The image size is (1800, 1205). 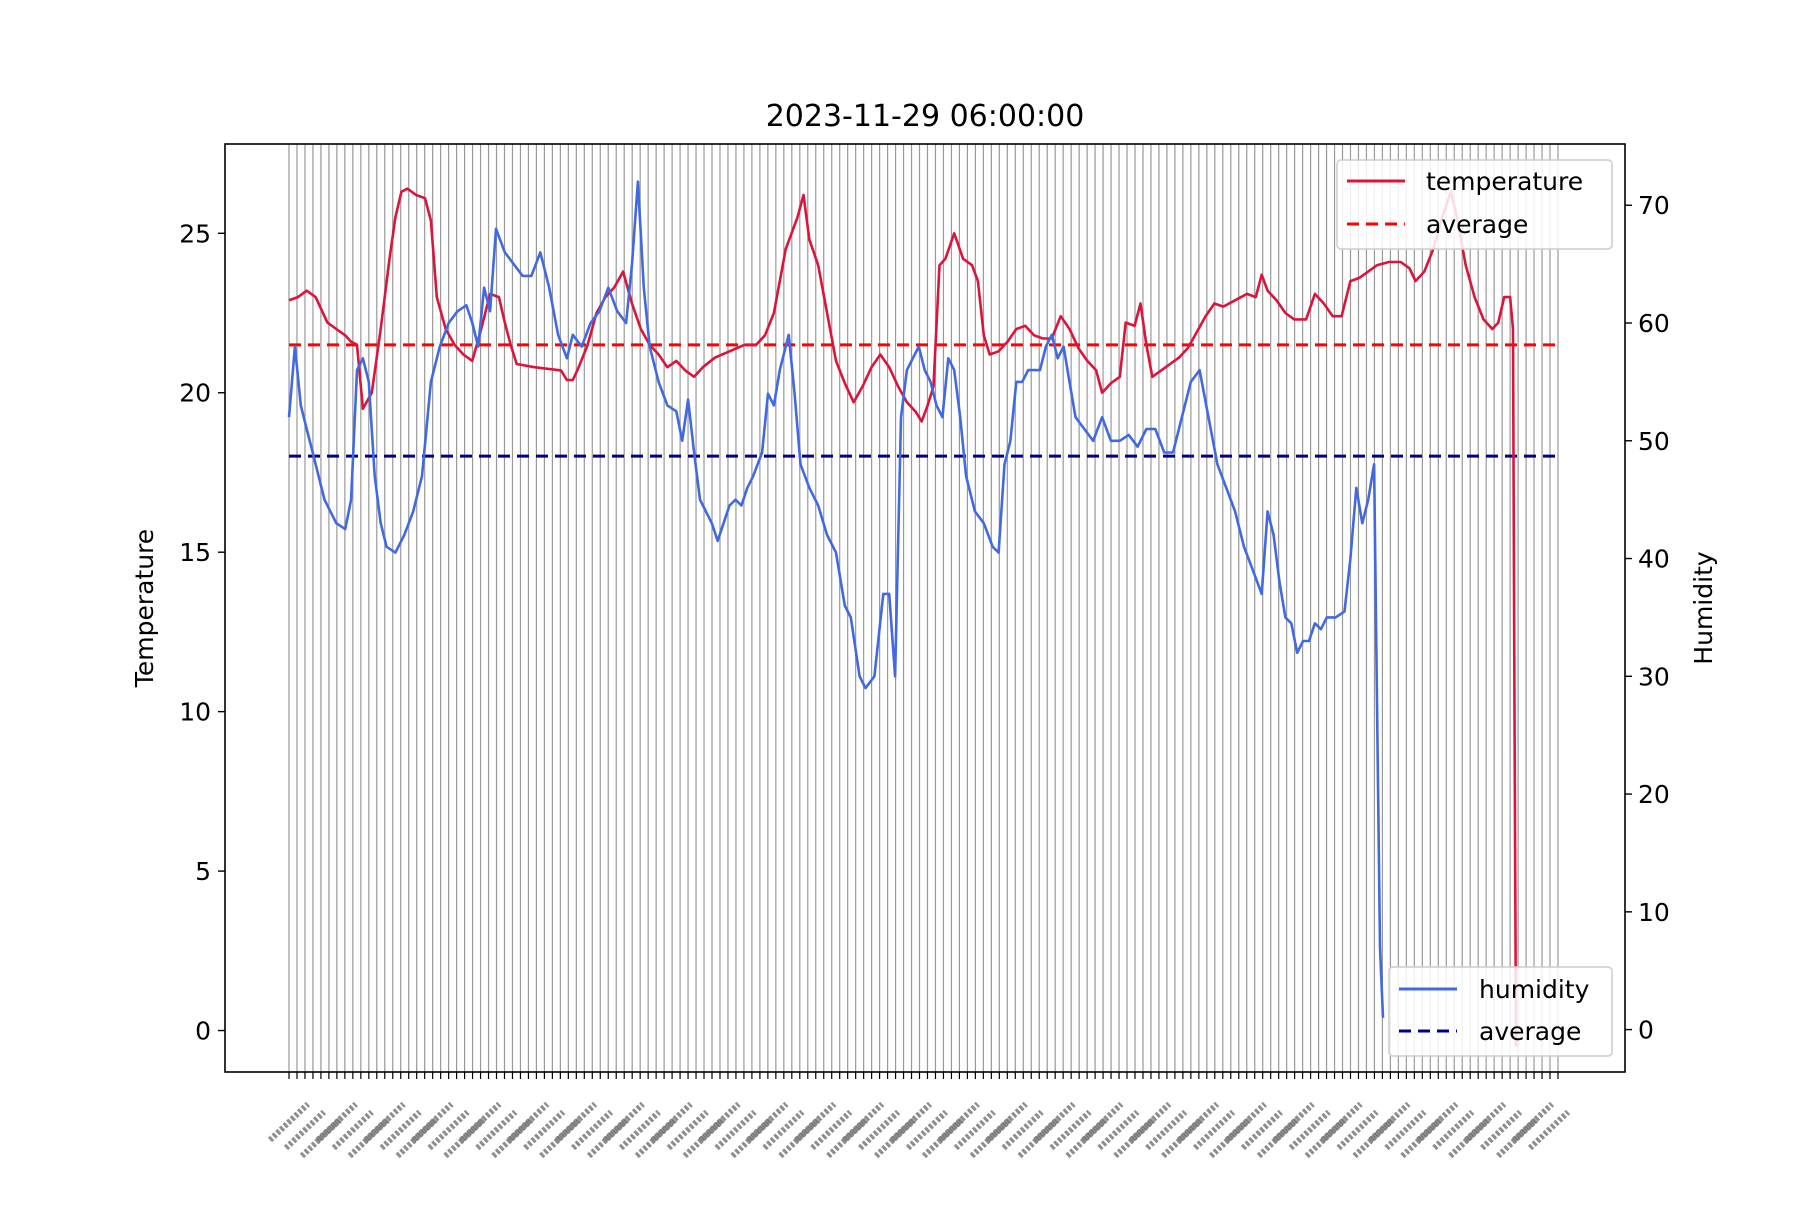 I want to click on right-y-tick-label: 50, so click(x=1654, y=441).